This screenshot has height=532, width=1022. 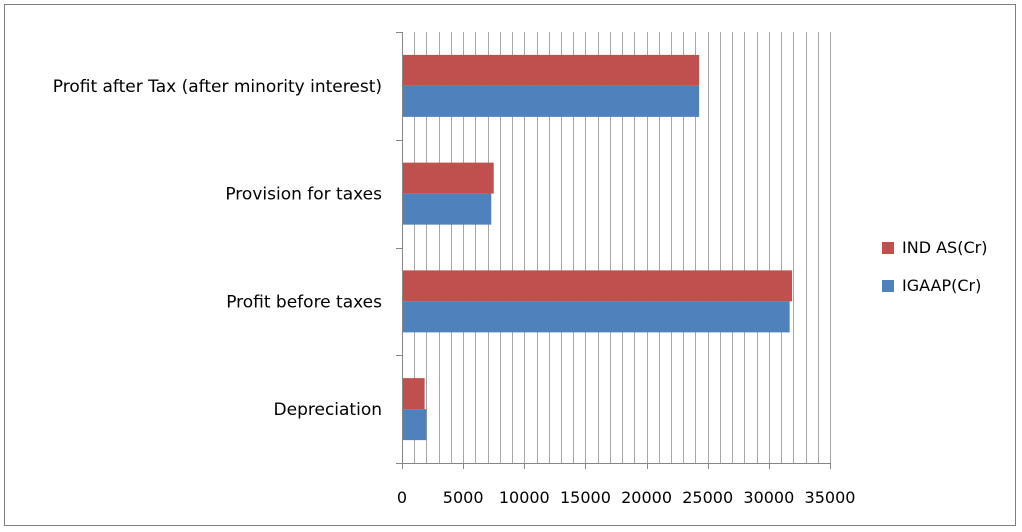 What do you see at coordinates (463, 497) in the screenshot?
I see `x-tick-label: 5000` at bounding box center [463, 497].